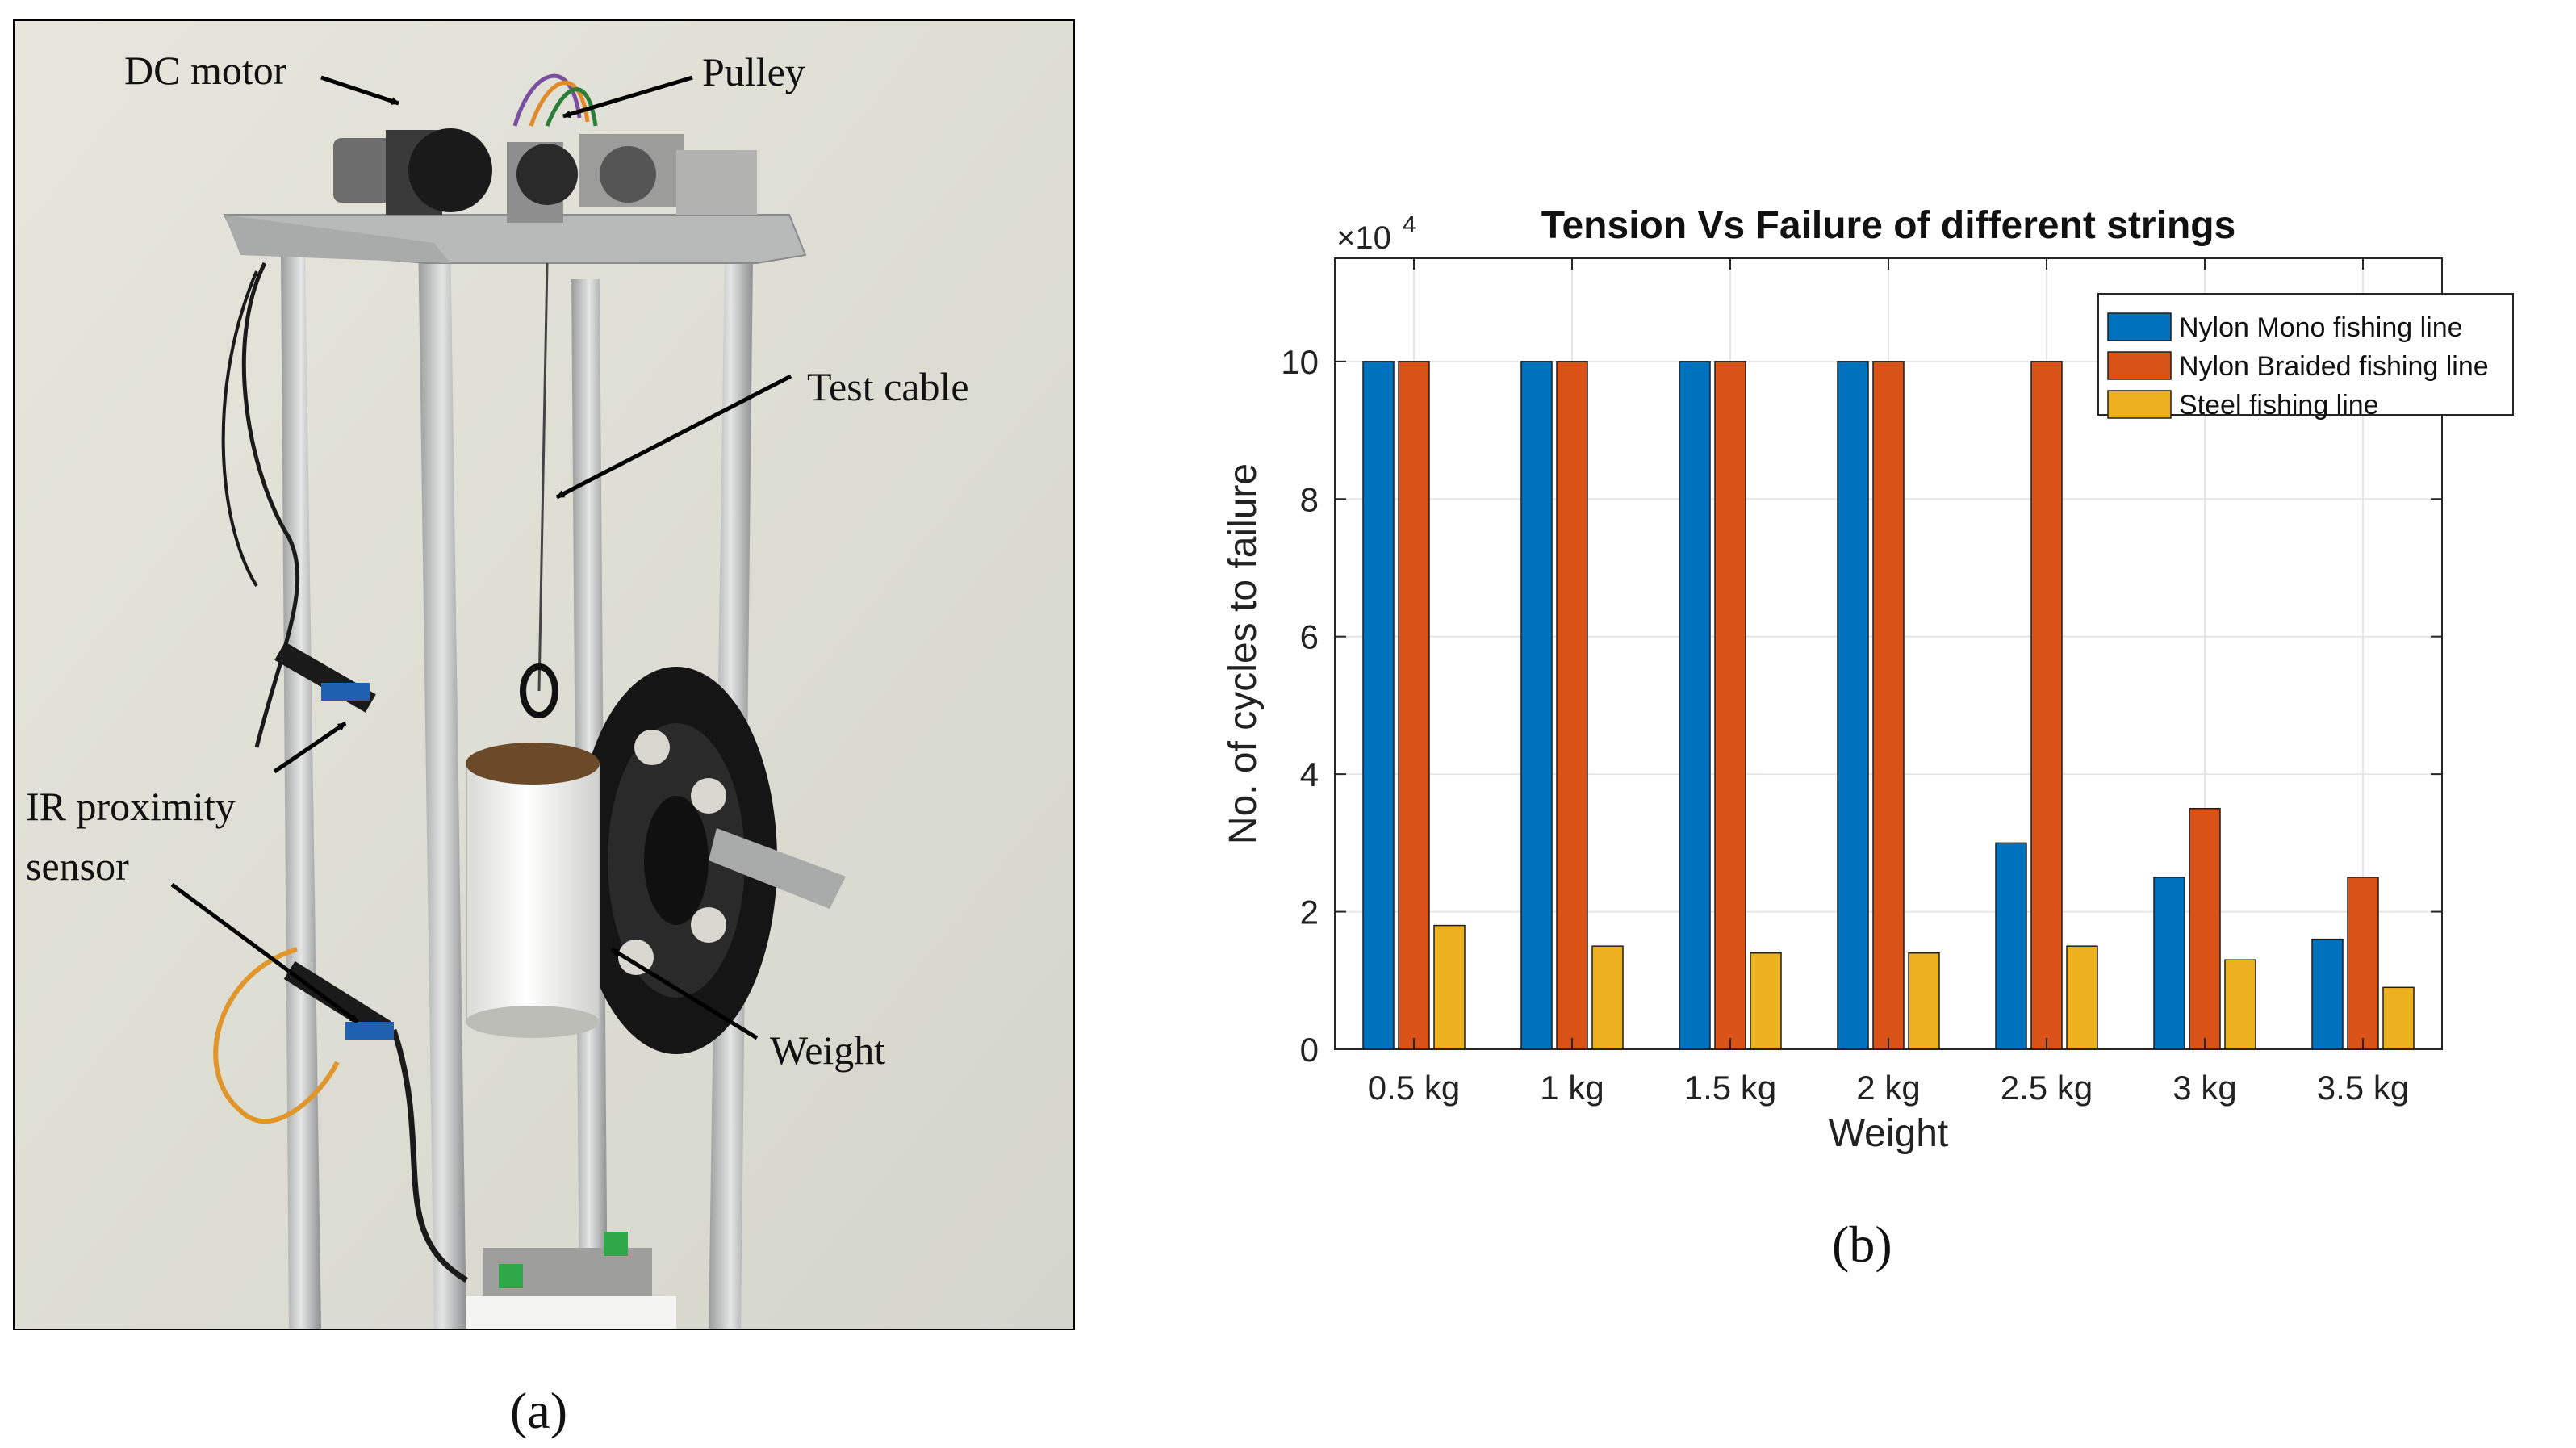 This screenshot has height=1448, width=2576. What do you see at coordinates (1309, 637) in the screenshot?
I see `y-tick-label: 6` at bounding box center [1309, 637].